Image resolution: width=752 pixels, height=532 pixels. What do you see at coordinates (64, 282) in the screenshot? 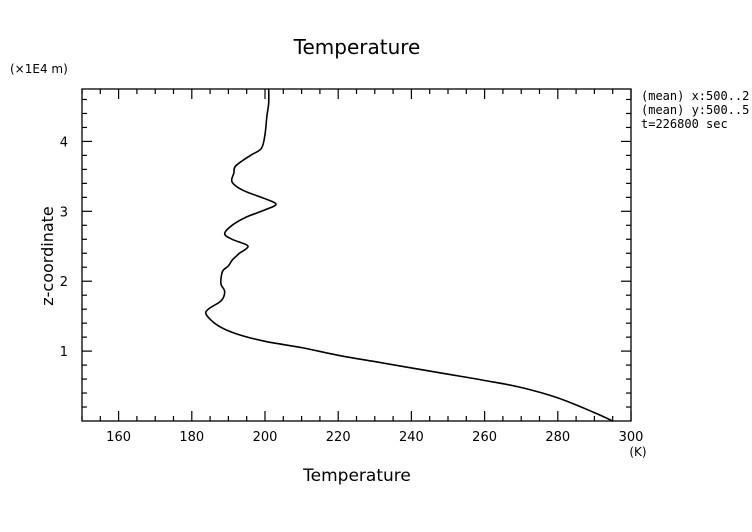
I see `y-tick-label: 2` at bounding box center [64, 282].